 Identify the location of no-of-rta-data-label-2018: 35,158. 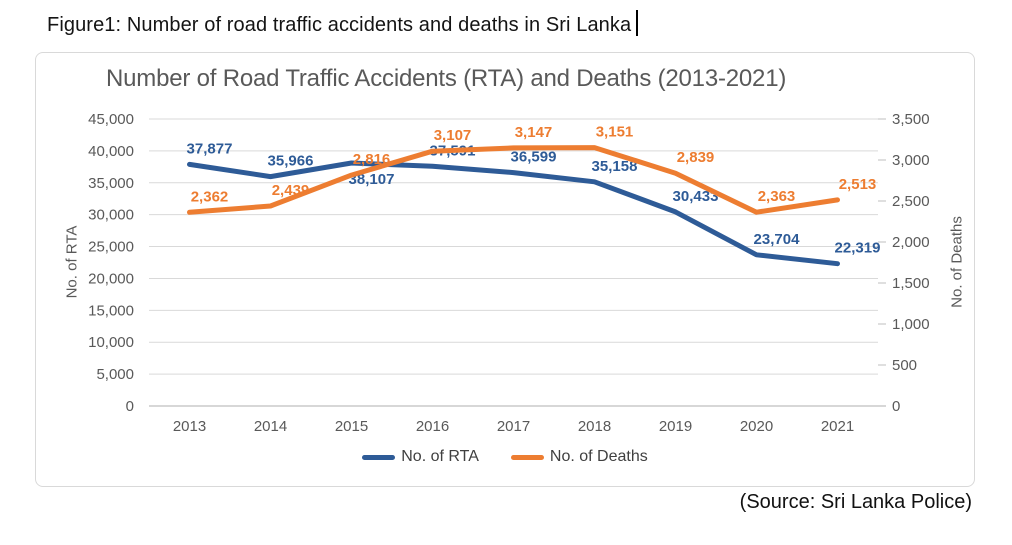
(615, 166).